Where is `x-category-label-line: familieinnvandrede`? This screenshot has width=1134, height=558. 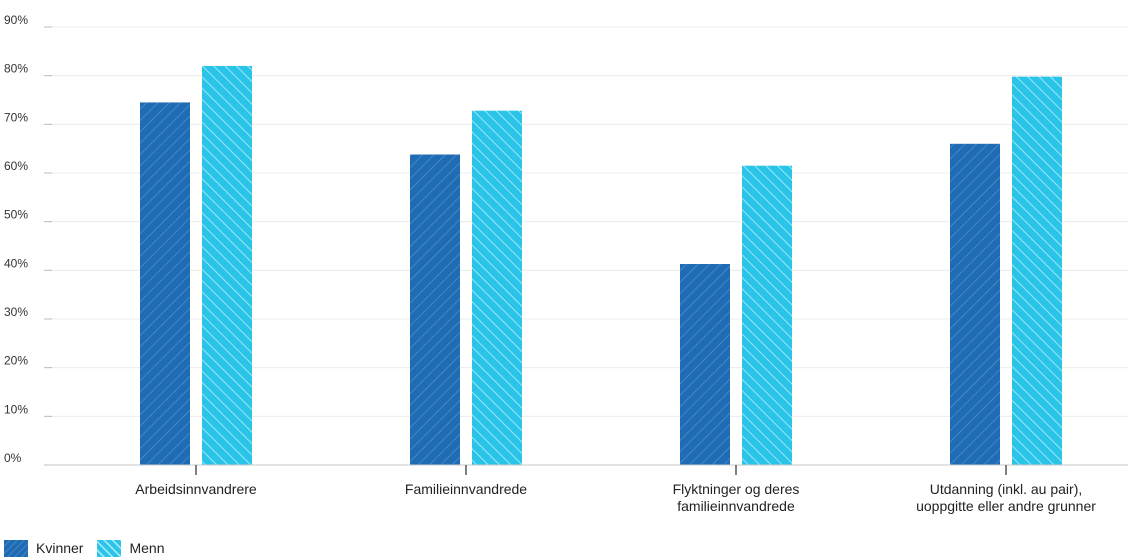
x-category-label-line: familieinnvandrede is located at coordinates (736, 506).